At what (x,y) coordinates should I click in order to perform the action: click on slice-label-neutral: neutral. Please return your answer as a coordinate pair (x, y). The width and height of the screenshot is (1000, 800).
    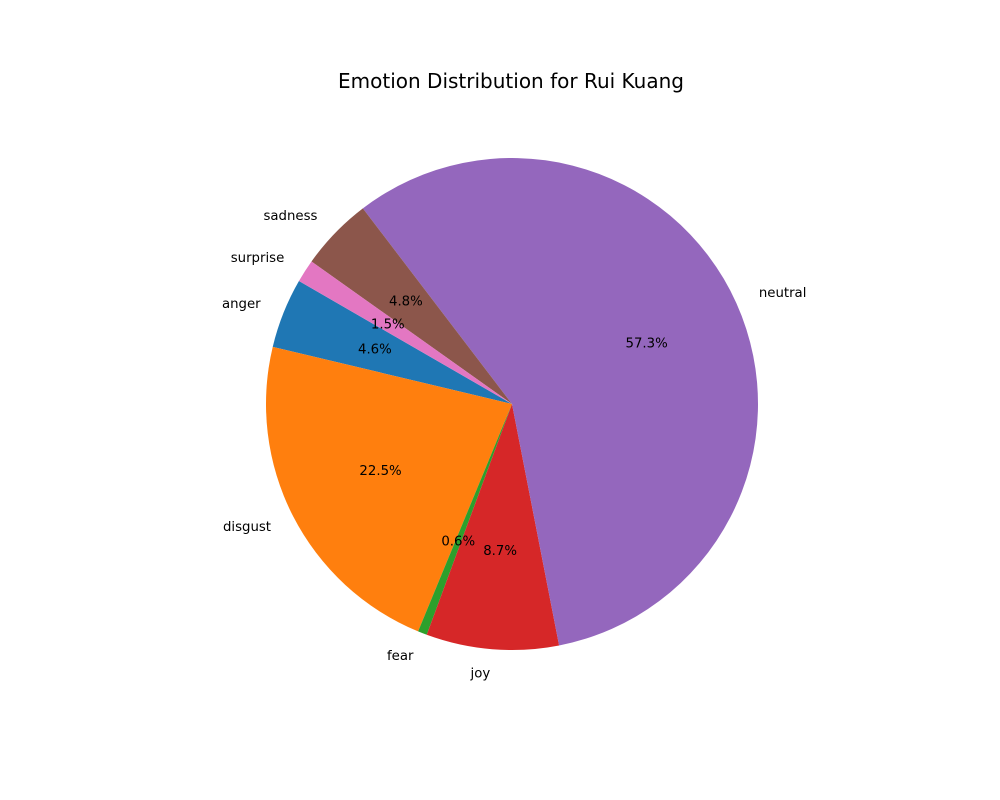
    Looking at the image, I should click on (783, 293).